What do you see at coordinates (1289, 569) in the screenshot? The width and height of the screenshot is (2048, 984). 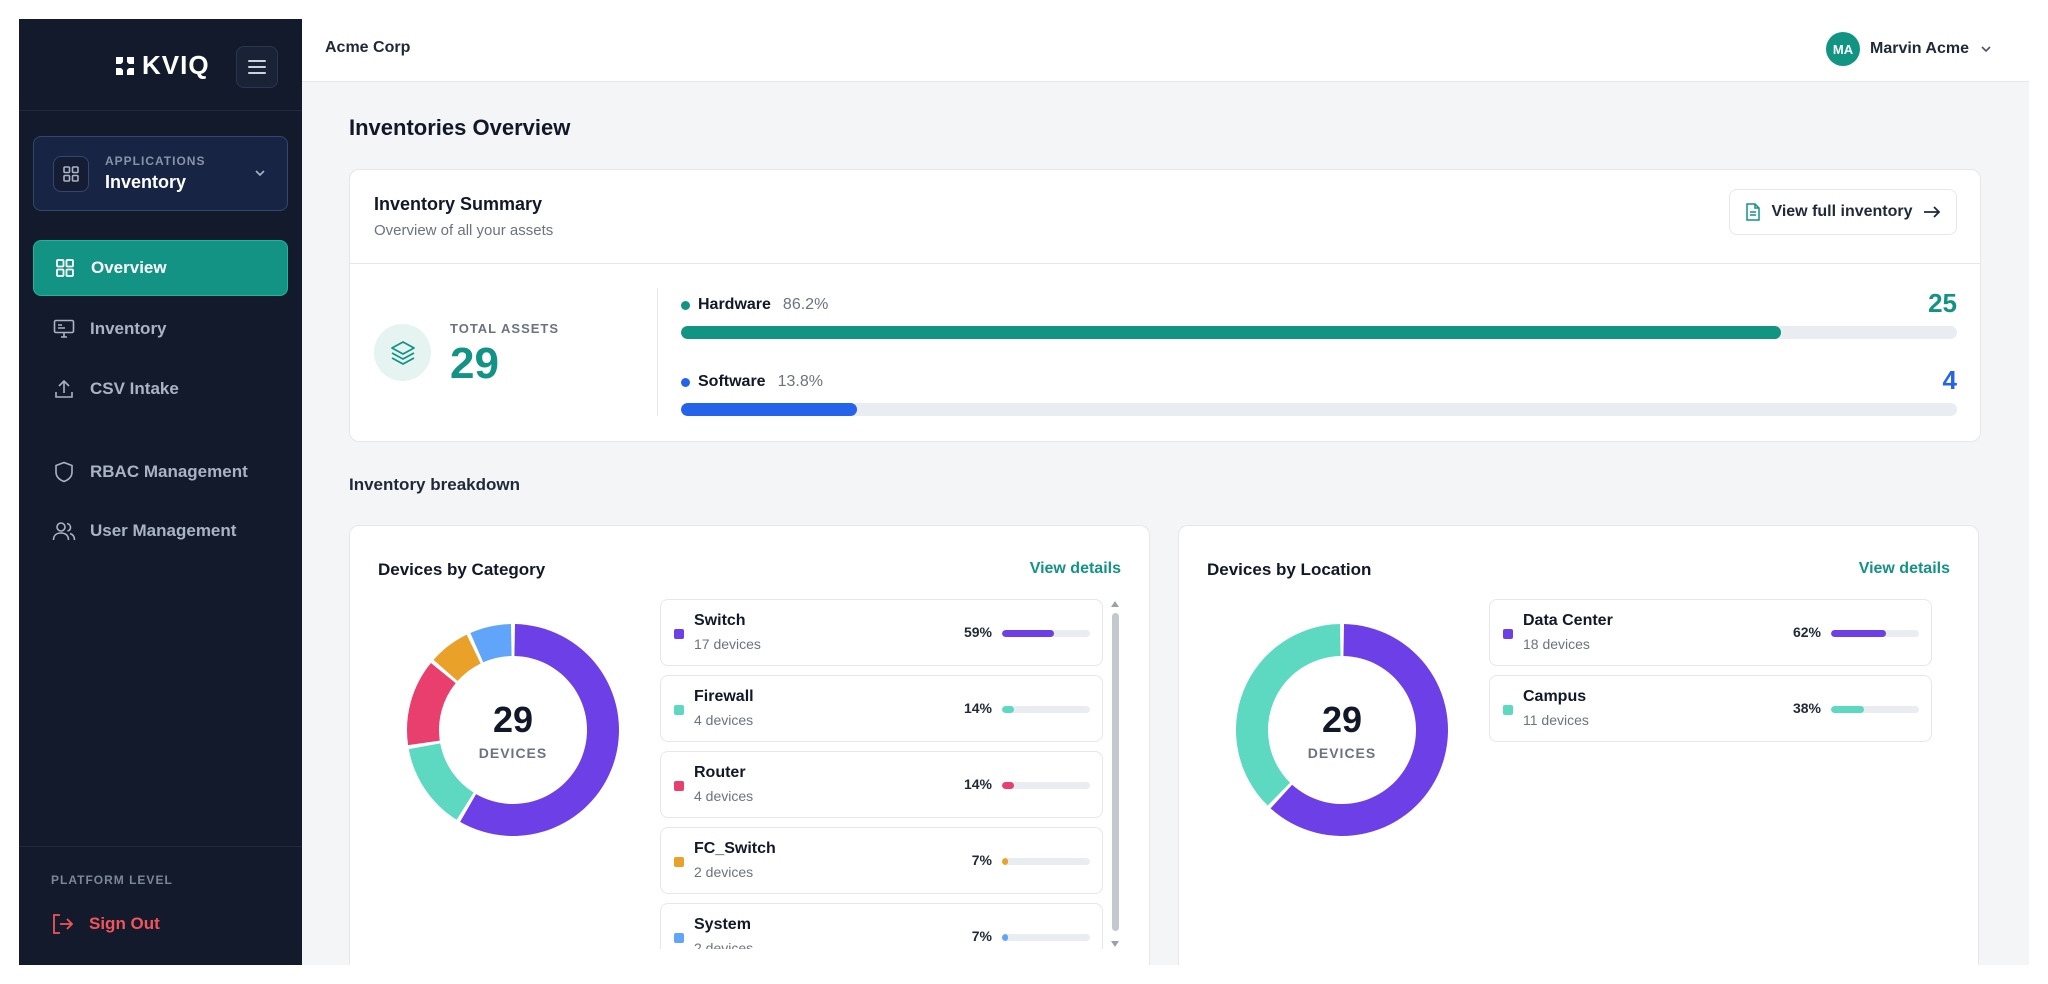 I see `panel-title: Devices by Location` at bounding box center [1289, 569].